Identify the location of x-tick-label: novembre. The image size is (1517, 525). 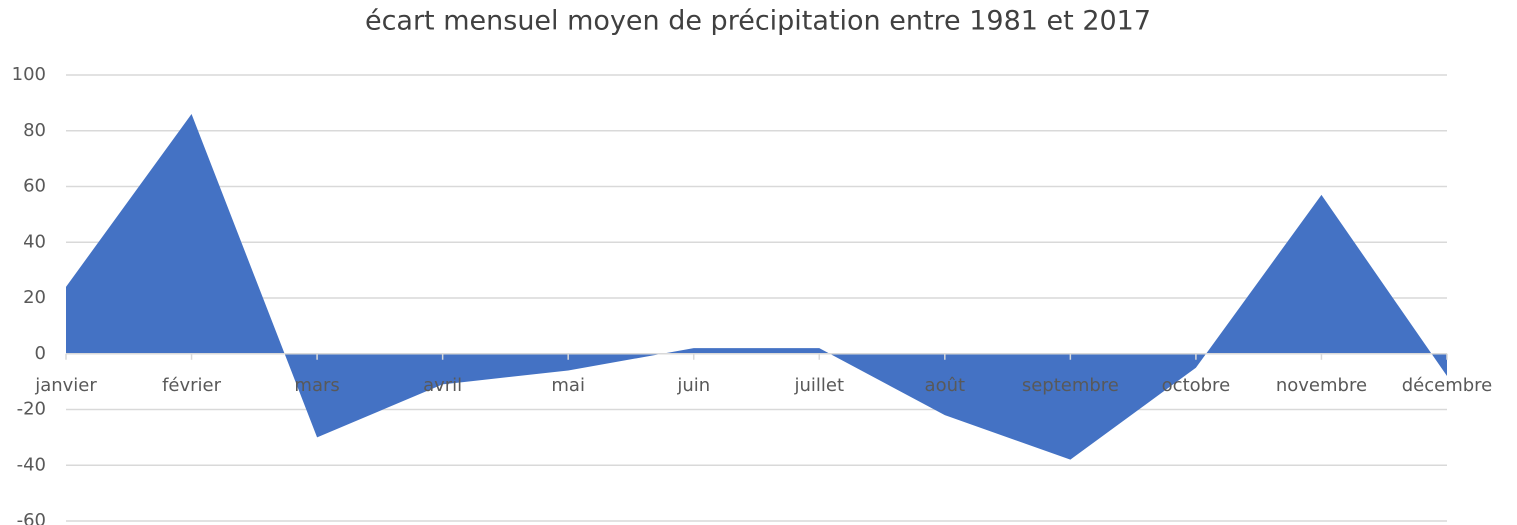
(1321, 385).